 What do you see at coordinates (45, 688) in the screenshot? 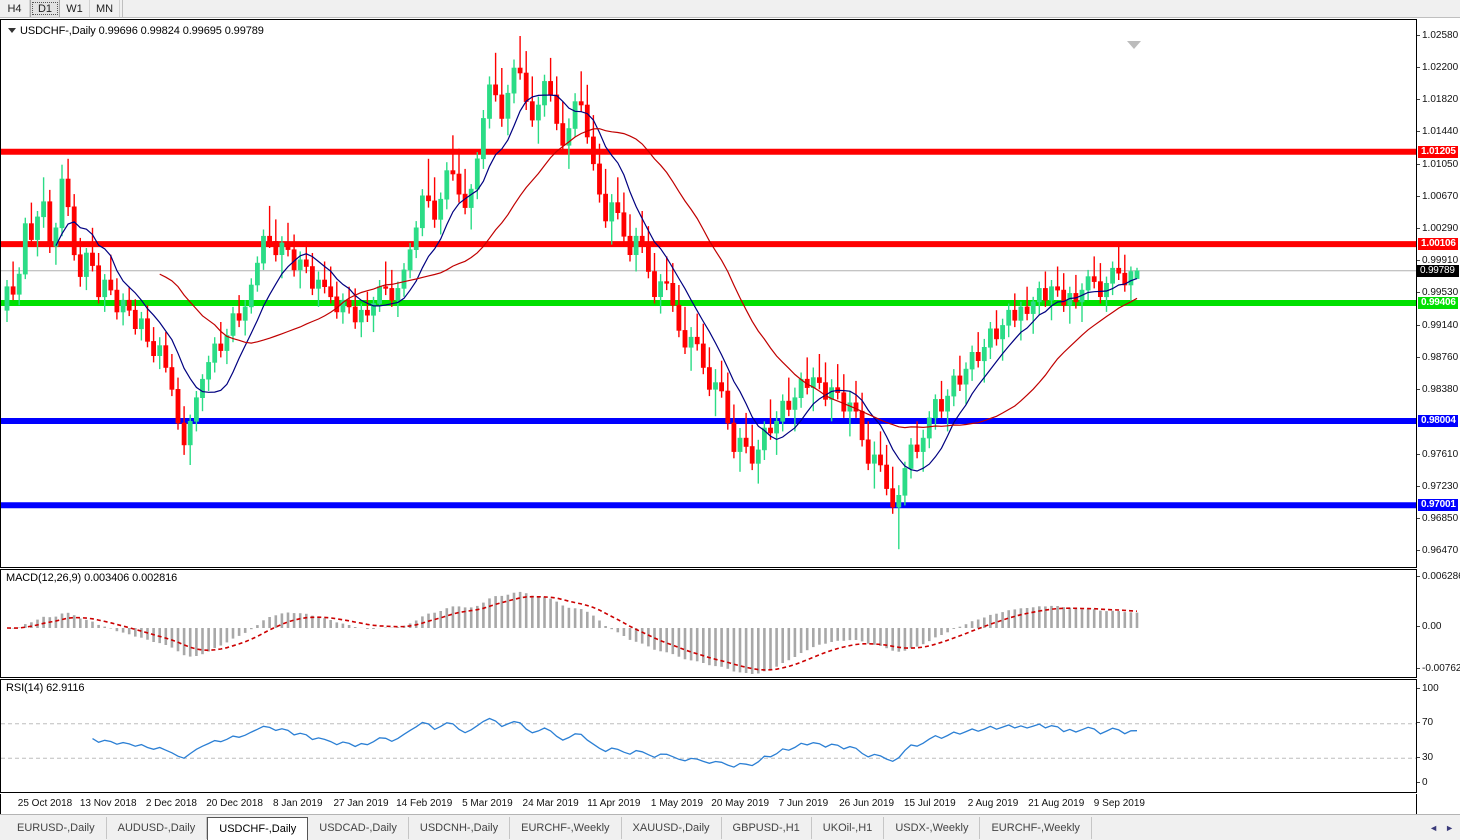
I see `rsi-pane-label: RSI(14) 62.9116` at bounding box center [45, 688].